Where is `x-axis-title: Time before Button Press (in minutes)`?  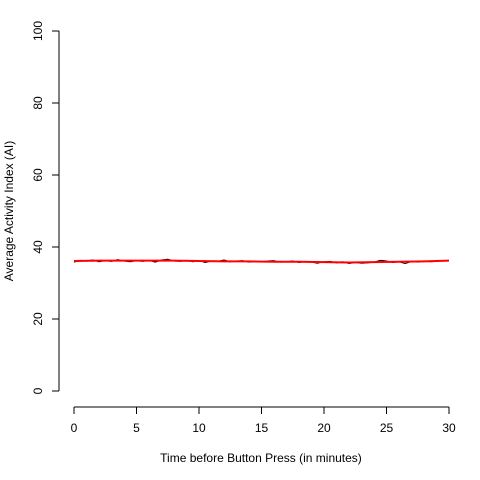
x-axis-title: Time before Button Press (in minutes) is located at coordinates (261, 458).